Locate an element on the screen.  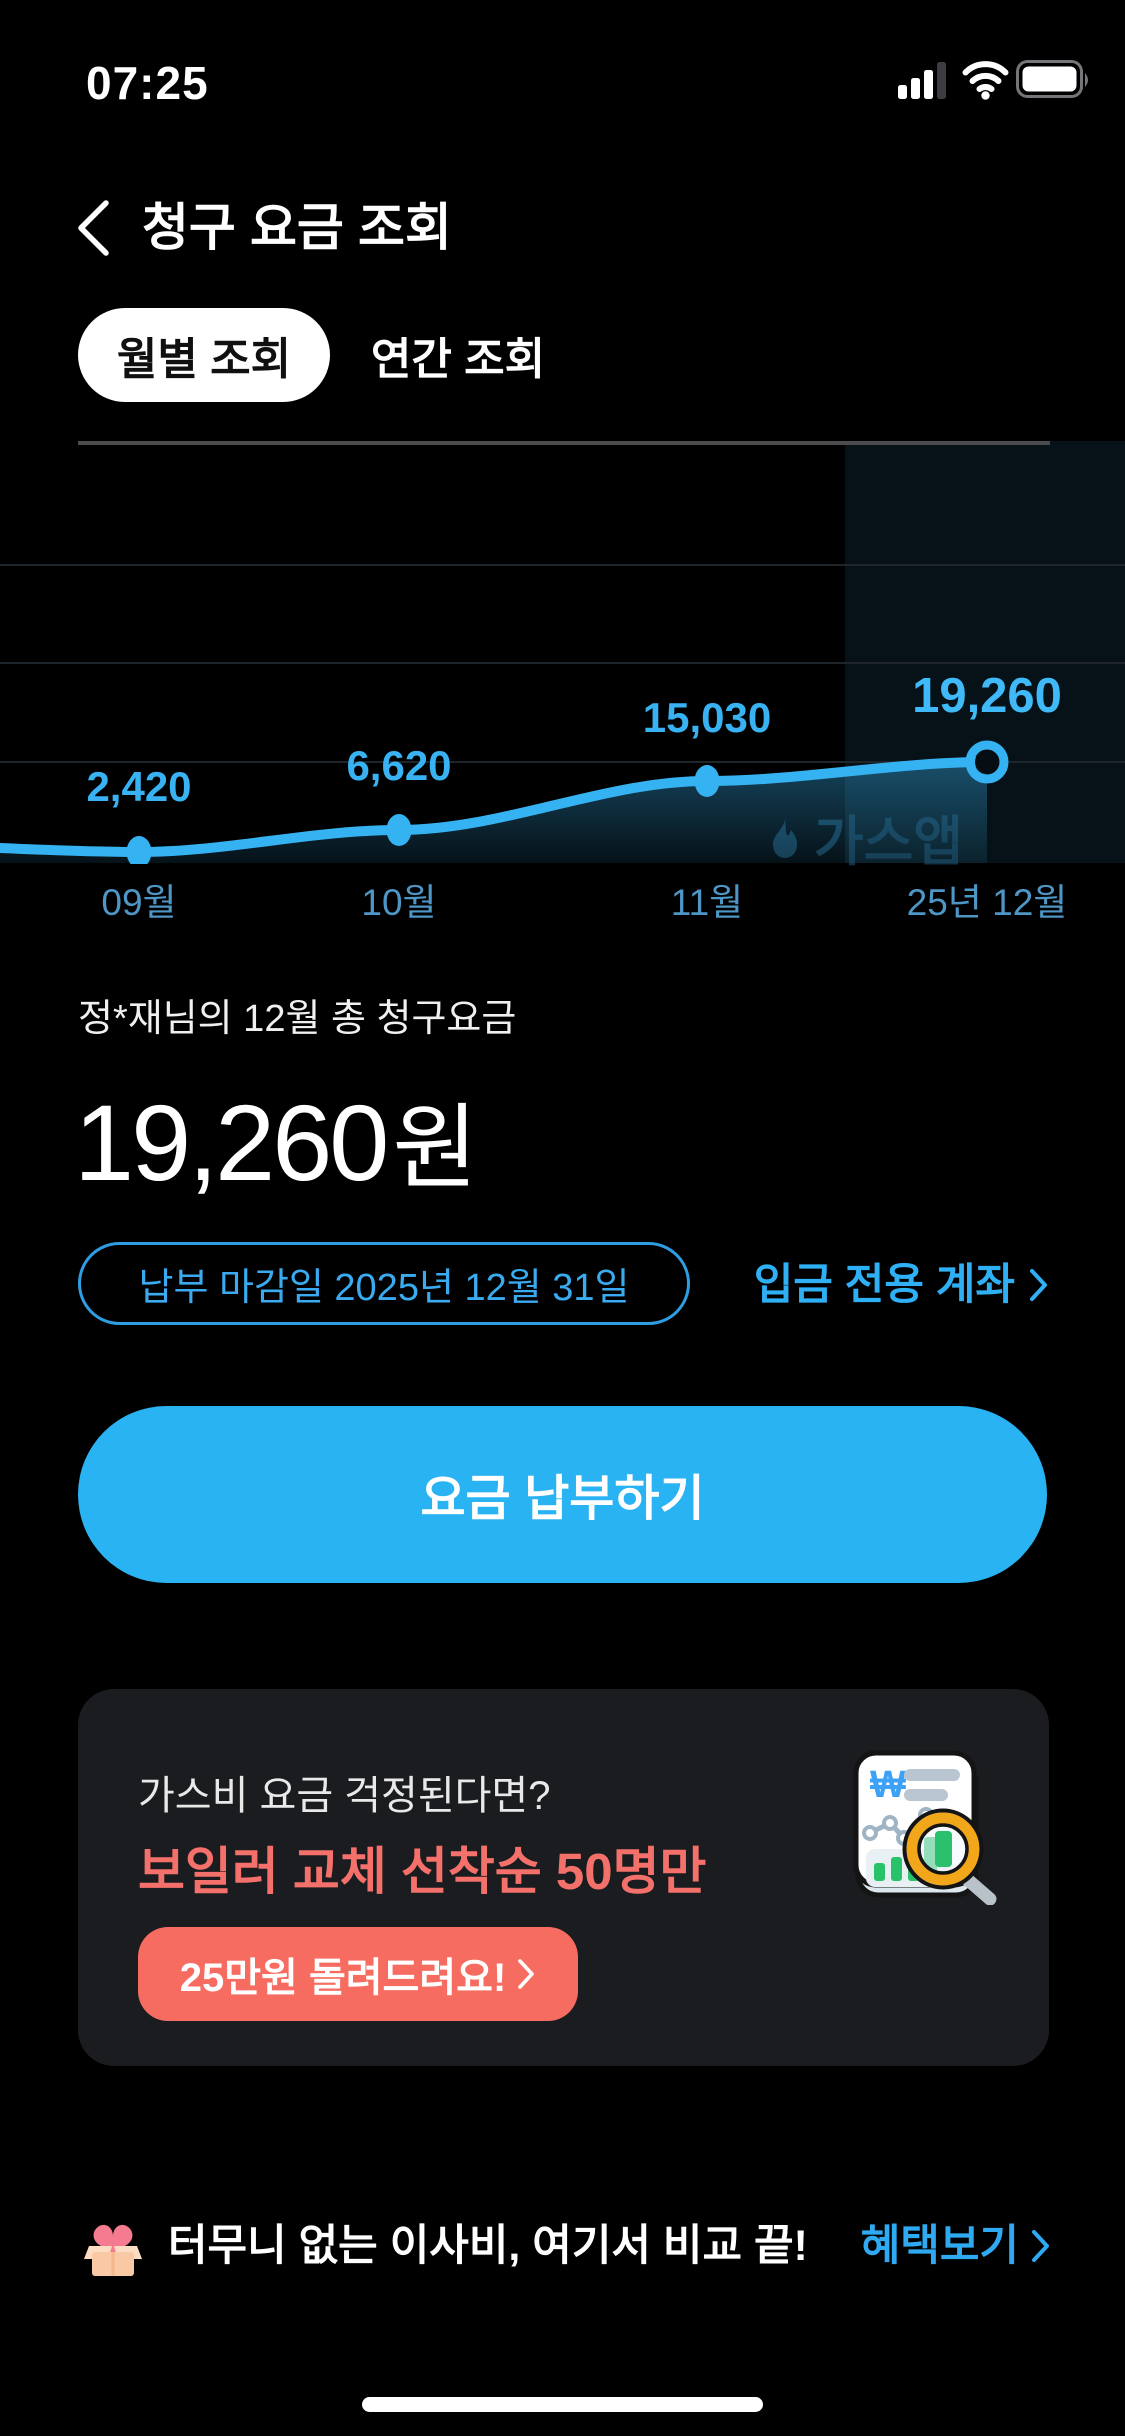
chart-x-label: 09월 is located at coordinates (139, 902).